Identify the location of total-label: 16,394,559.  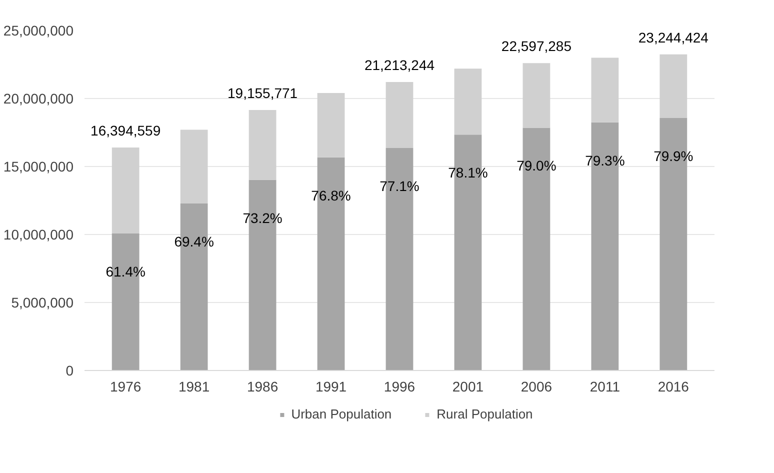
(125, 130).